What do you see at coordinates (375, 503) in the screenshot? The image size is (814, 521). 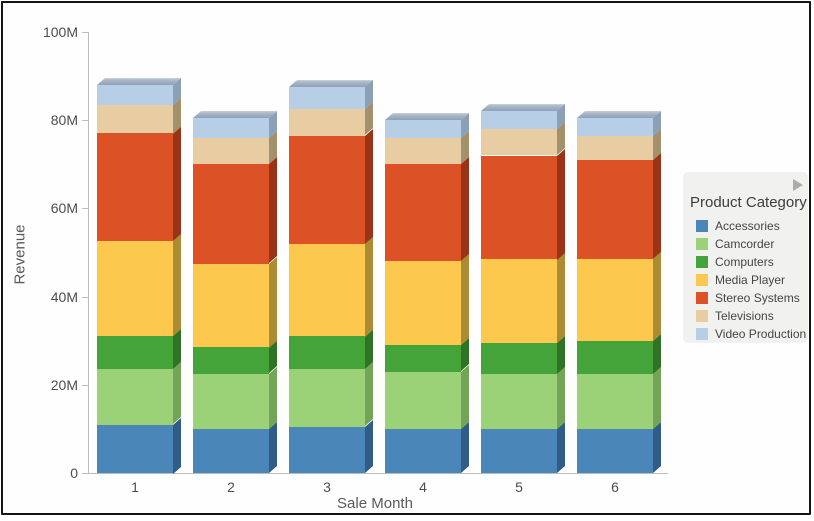 I see `x-axis-title: Sale Month` at bounding box center [375, 503].